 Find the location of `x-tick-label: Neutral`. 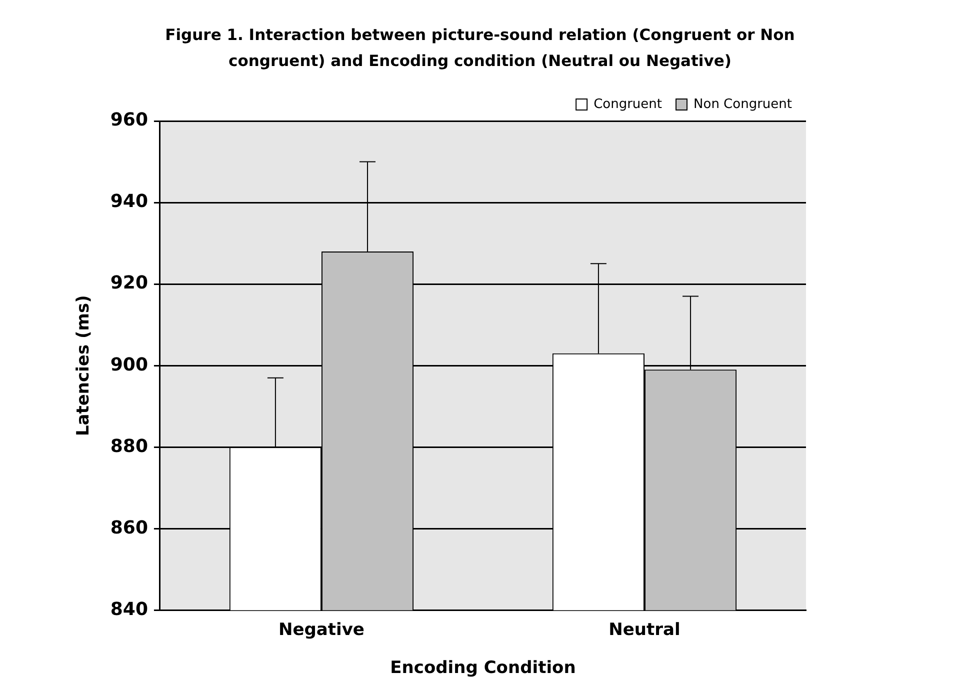

x-tick-label: Neutral is located at coordinates (644, 630).